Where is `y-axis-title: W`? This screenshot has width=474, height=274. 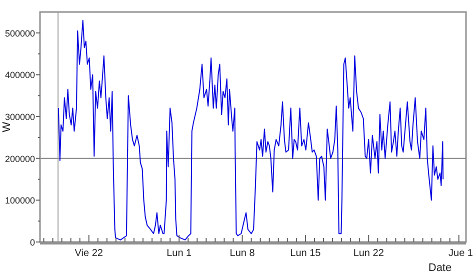 y-axis-title: W is located at coordinates (7, 126).